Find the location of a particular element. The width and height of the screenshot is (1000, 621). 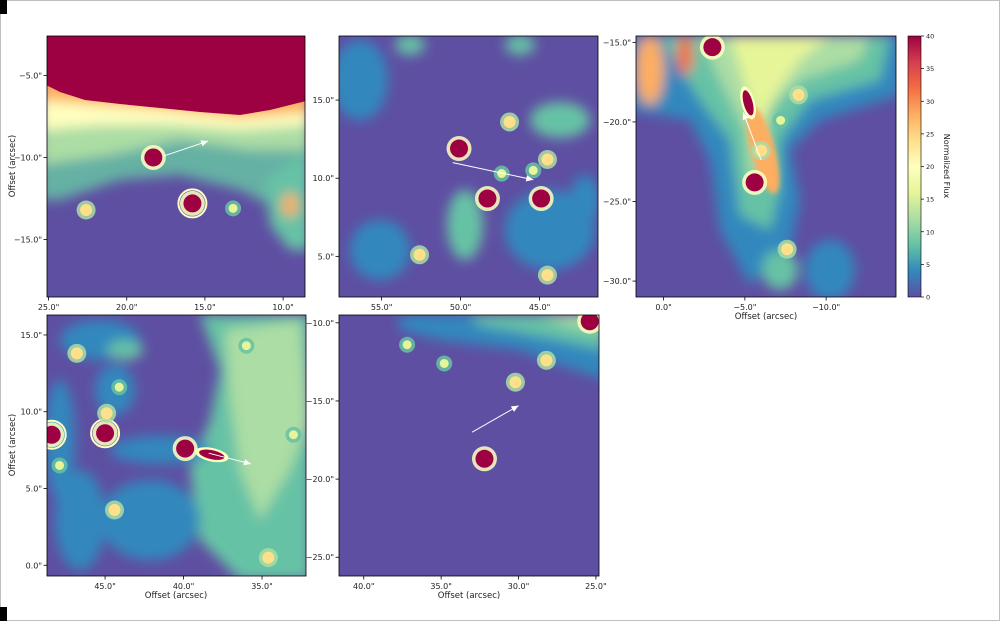

y-tick-label: −5.0" is located at coordinates (30, 75).